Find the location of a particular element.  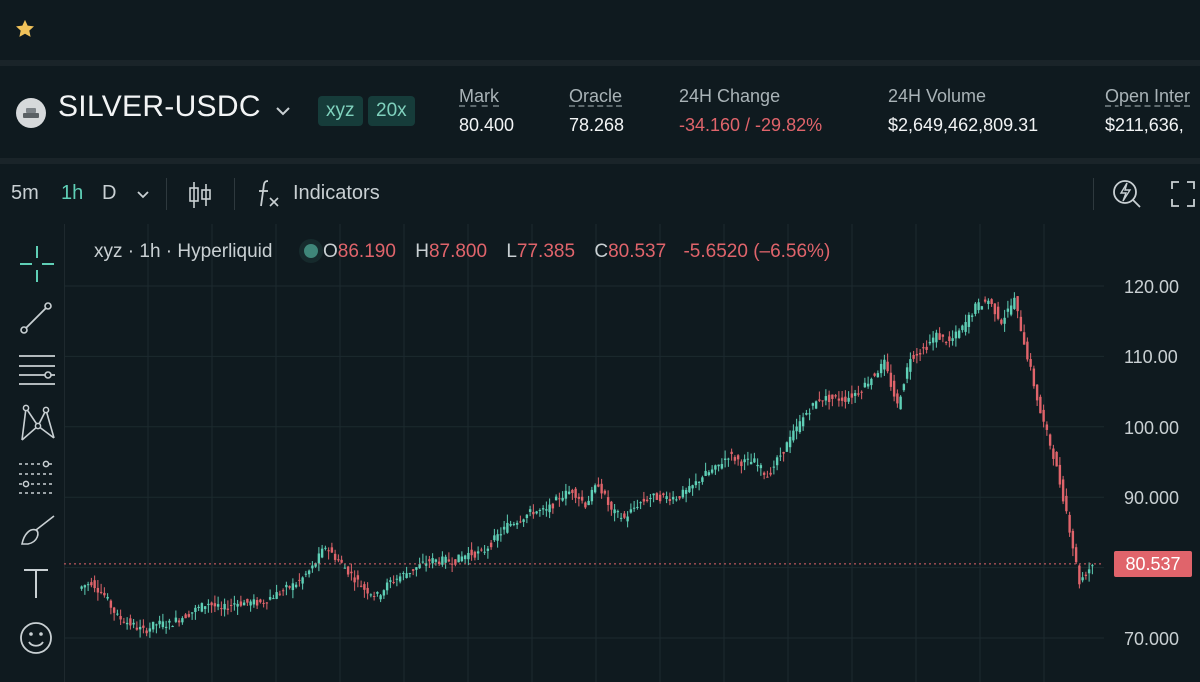

trendline-icon is located at coordinates (37, 318).